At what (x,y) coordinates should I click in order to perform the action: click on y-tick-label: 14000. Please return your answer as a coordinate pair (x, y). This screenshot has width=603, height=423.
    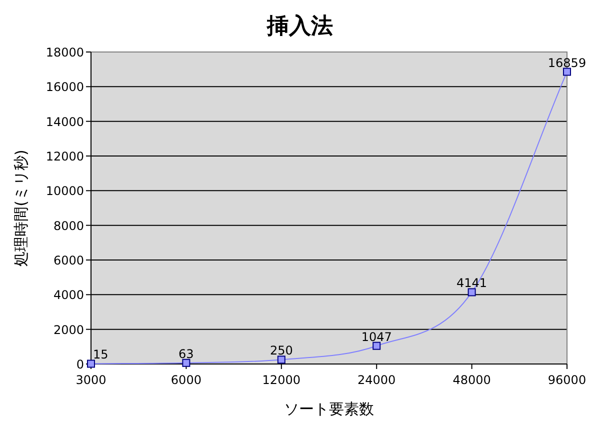
    Looking at the image, I should click on (65, 121).